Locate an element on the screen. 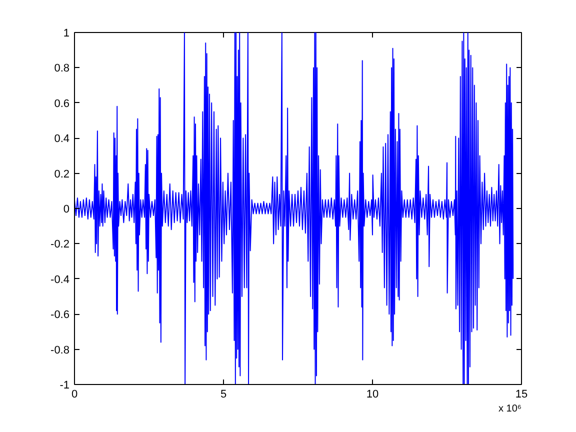 Image resolution: width=576 pixels, height=432 pixels. y-tick-label: -0.8 is located at coordinates (60, 350).